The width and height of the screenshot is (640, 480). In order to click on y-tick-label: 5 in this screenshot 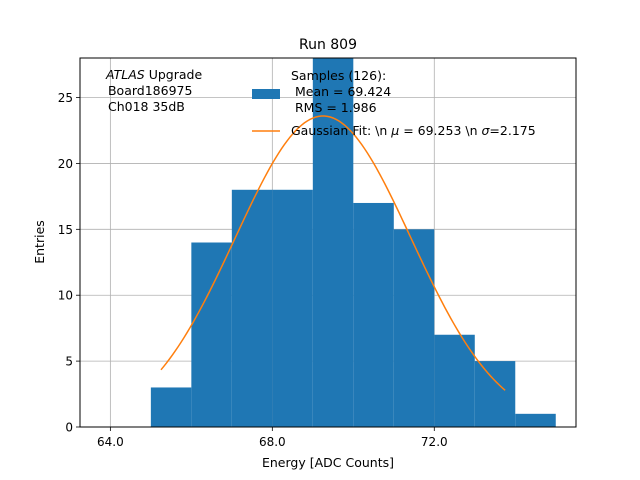, I will do `click(69, 362)`.